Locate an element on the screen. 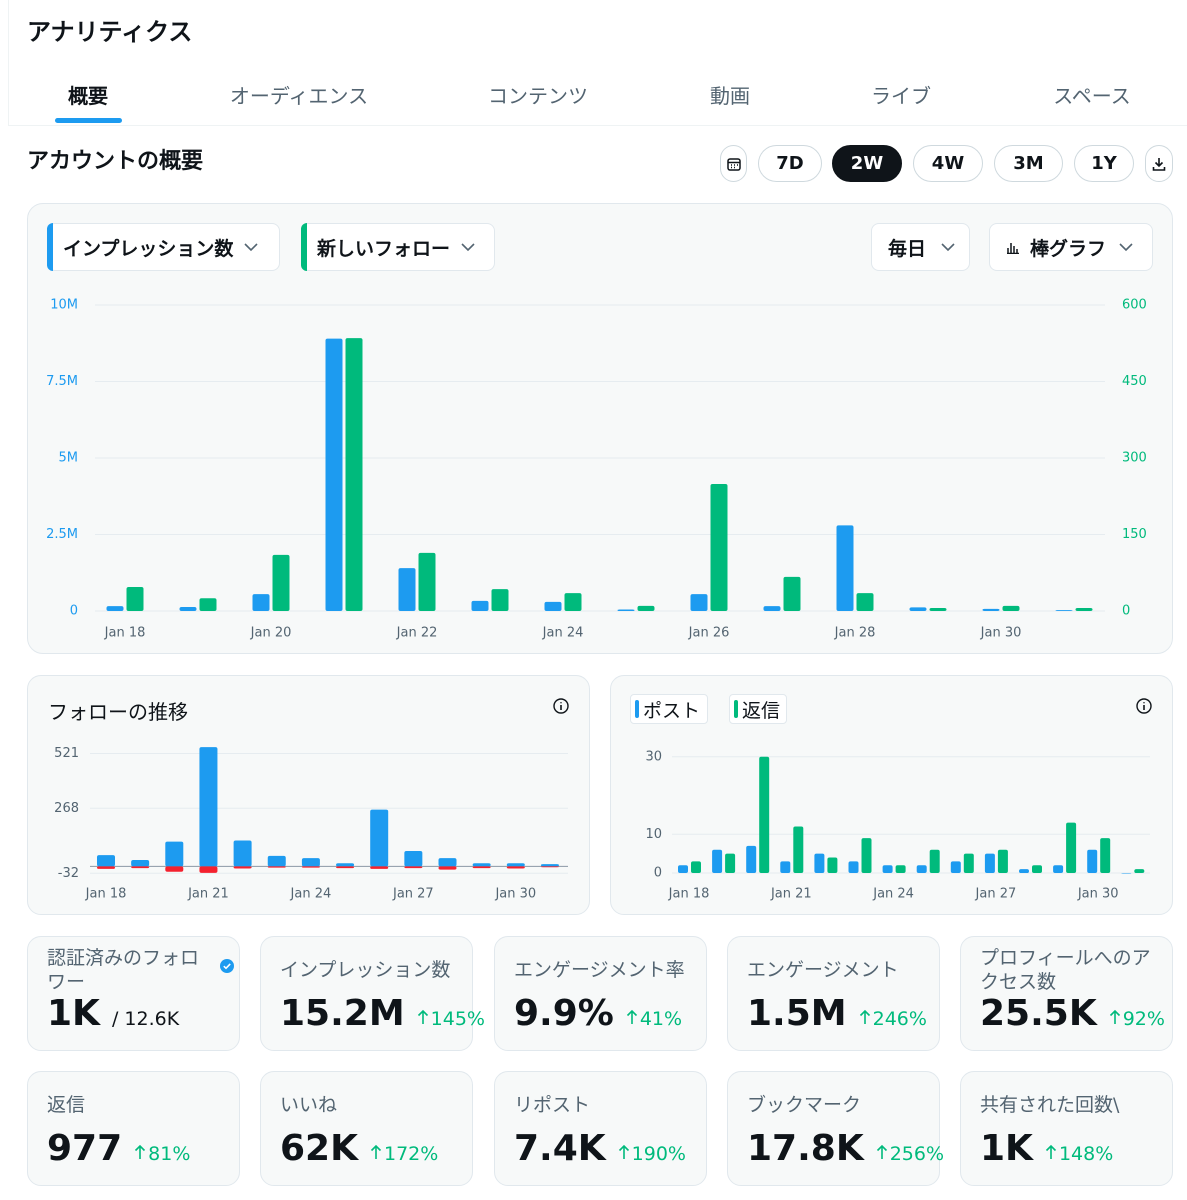  info-graphic-graphic is located at coordinates (561, 706).